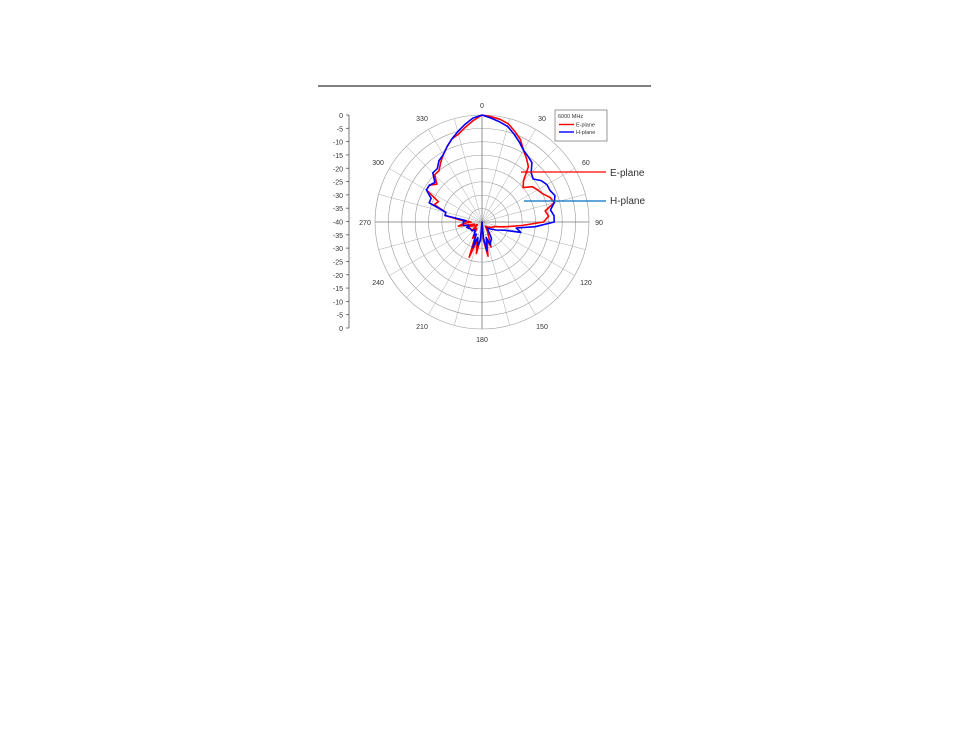  I want to click on callout-label-h-plane: H-plane, so click(627, 201).